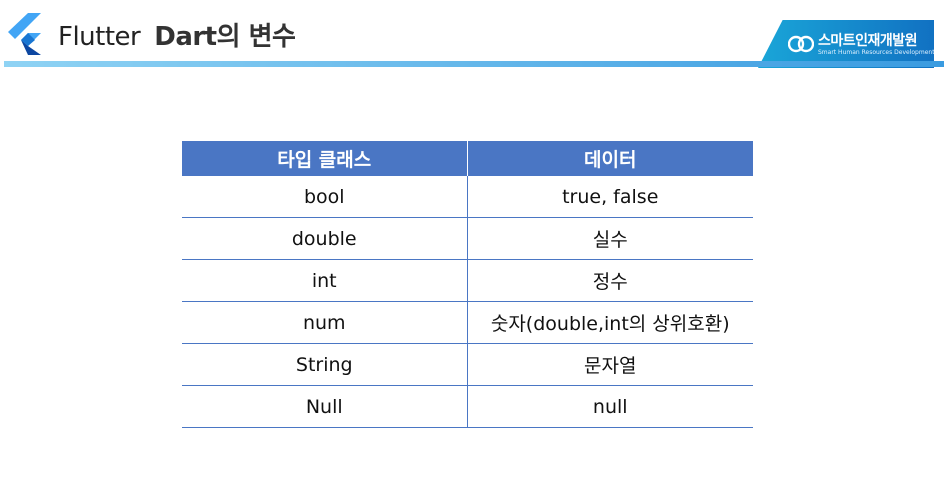 This screenshot has height=478, width=951. I want to click on flutter-logo-icon, so click(24, 34).